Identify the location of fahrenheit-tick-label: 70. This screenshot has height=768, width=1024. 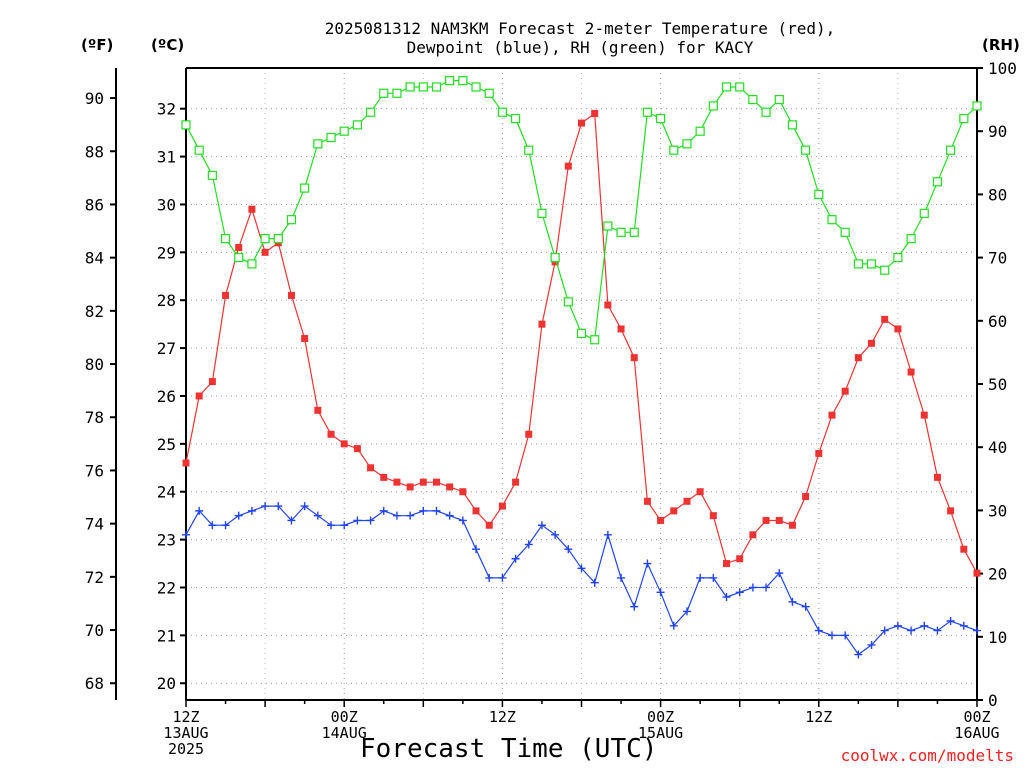
(94, 630).